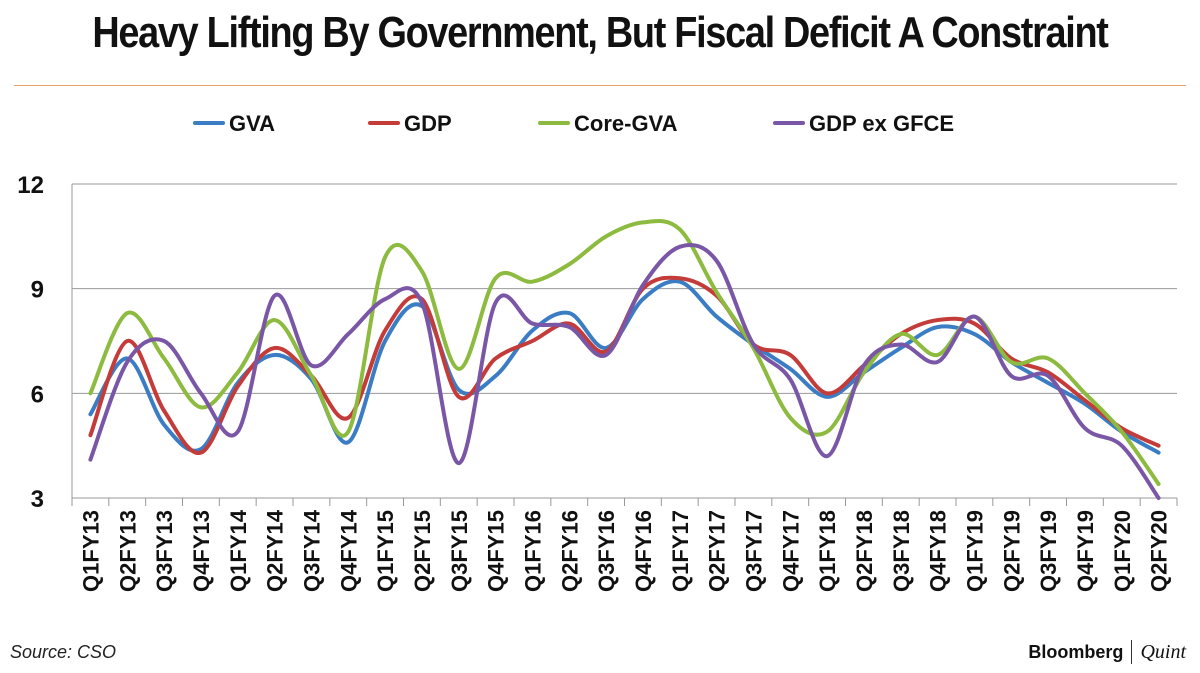 This screenshot has height=673, width=1200. I want to click on y-tick-label: 3, so click(37, 499).